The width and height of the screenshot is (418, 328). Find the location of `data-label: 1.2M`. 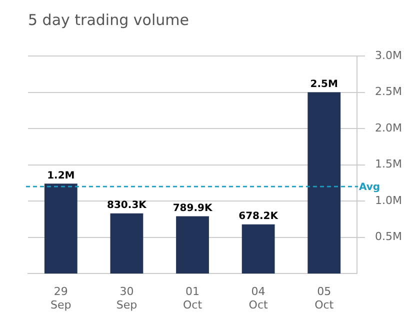

data-label: 1.2M is located at coordinates (61, 176).